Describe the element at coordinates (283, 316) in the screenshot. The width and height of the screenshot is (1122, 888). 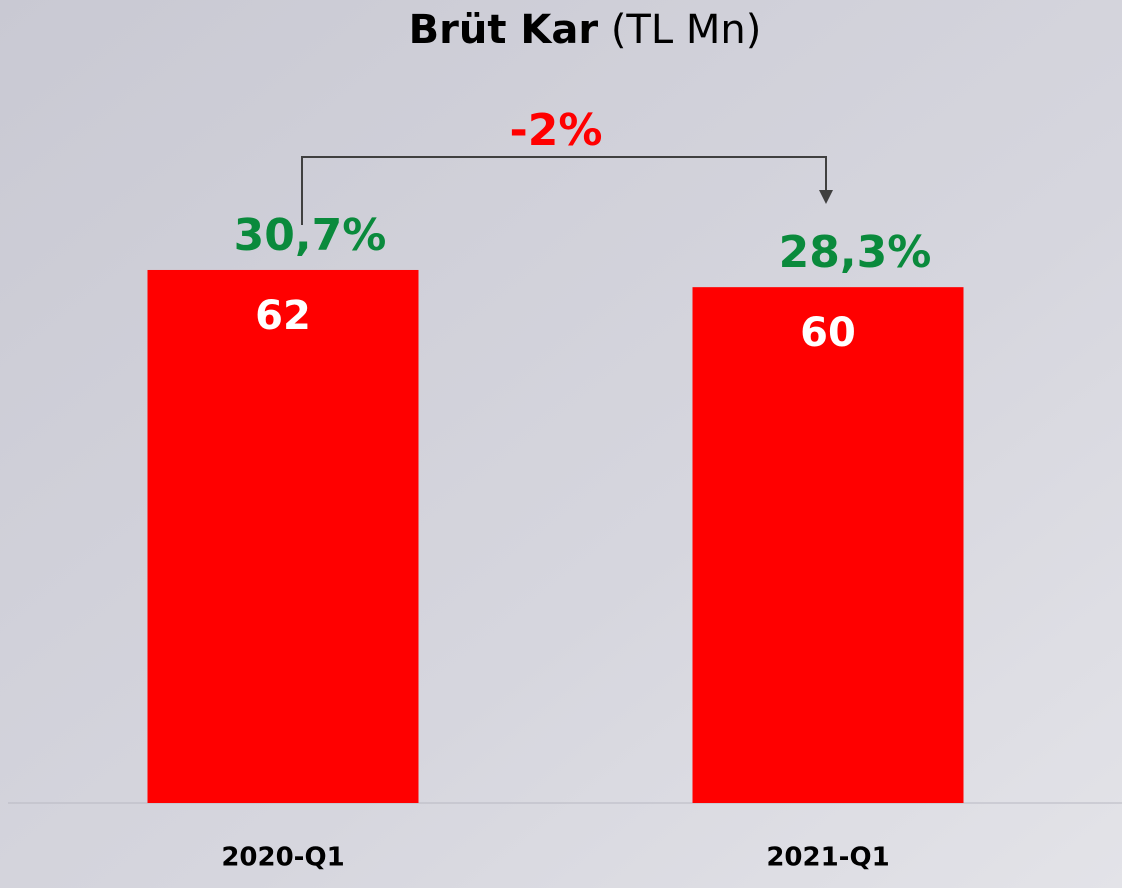
I see `value-label: 62` at that location.